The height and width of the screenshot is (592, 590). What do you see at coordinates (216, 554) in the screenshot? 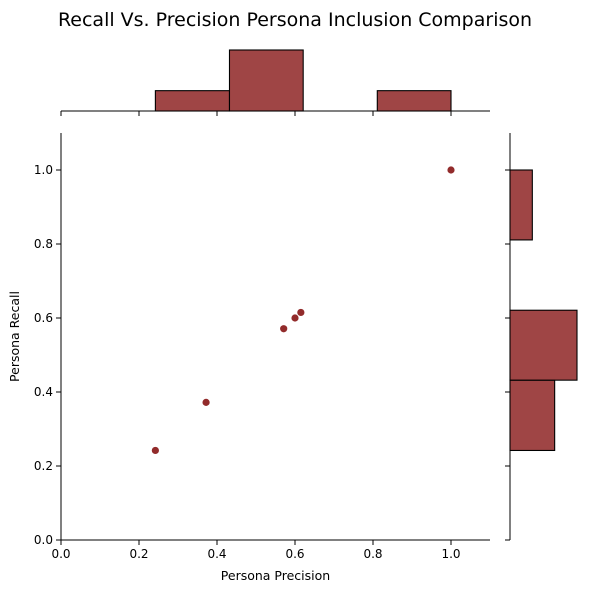
I see `x-tick-label: 0.4` at bounding box center [216, 554].